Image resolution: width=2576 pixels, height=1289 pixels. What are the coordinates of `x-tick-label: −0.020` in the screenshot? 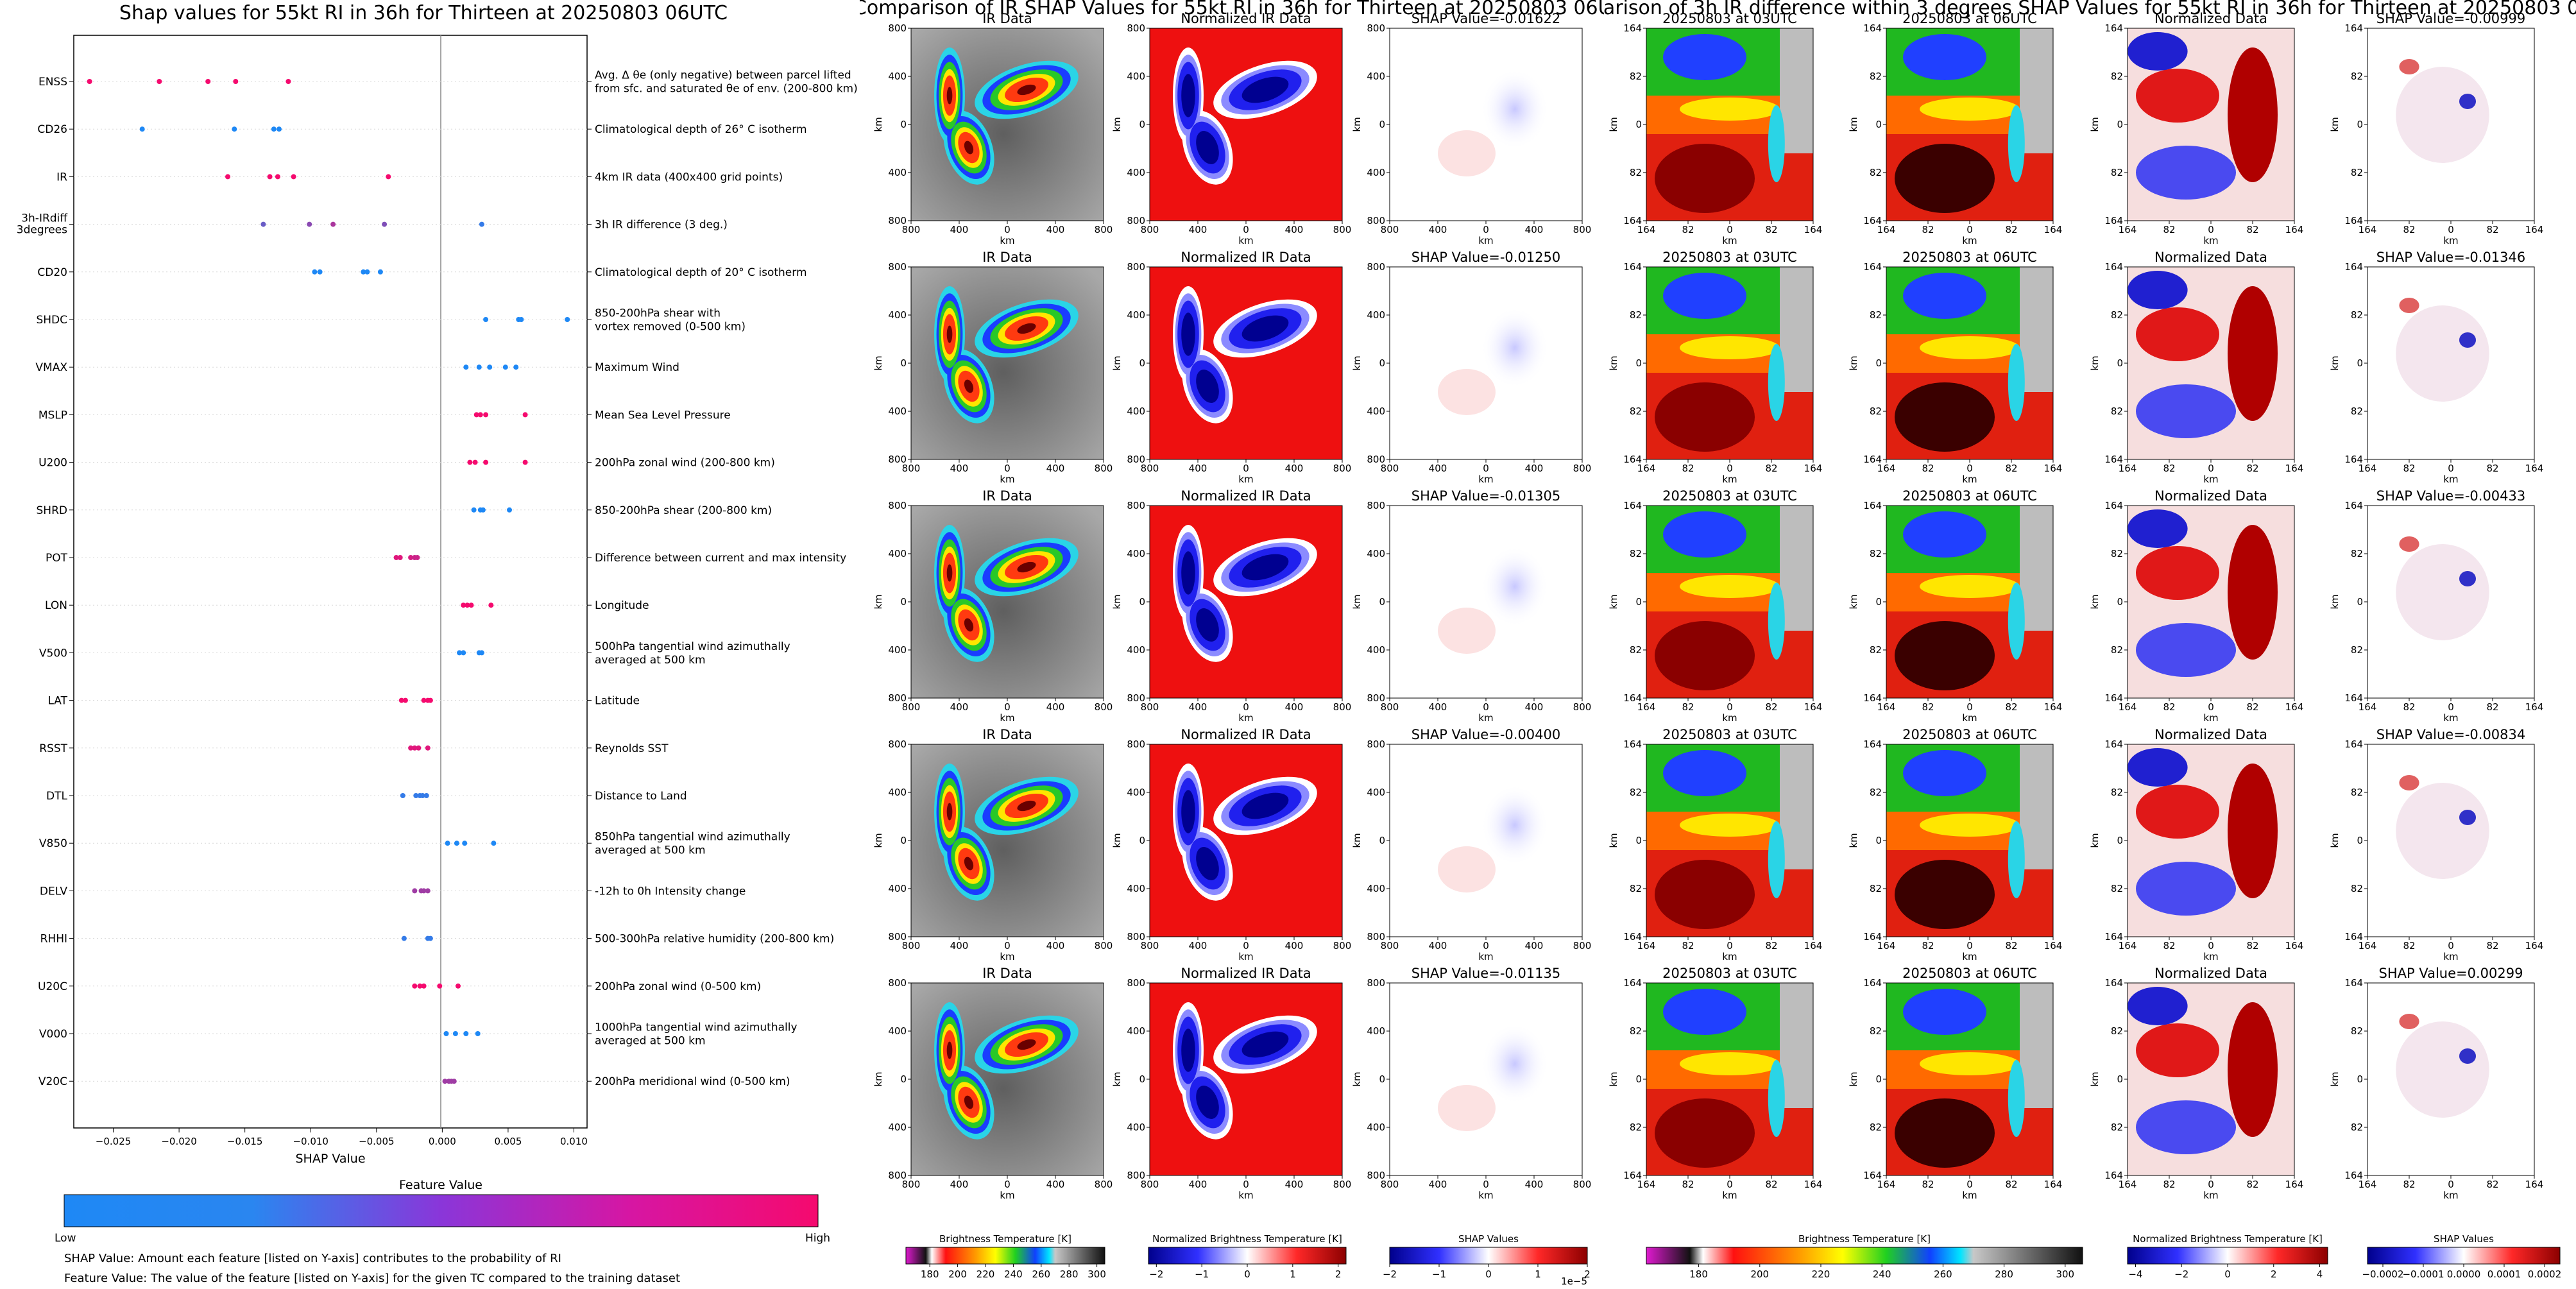 It's located at (179, 1141).